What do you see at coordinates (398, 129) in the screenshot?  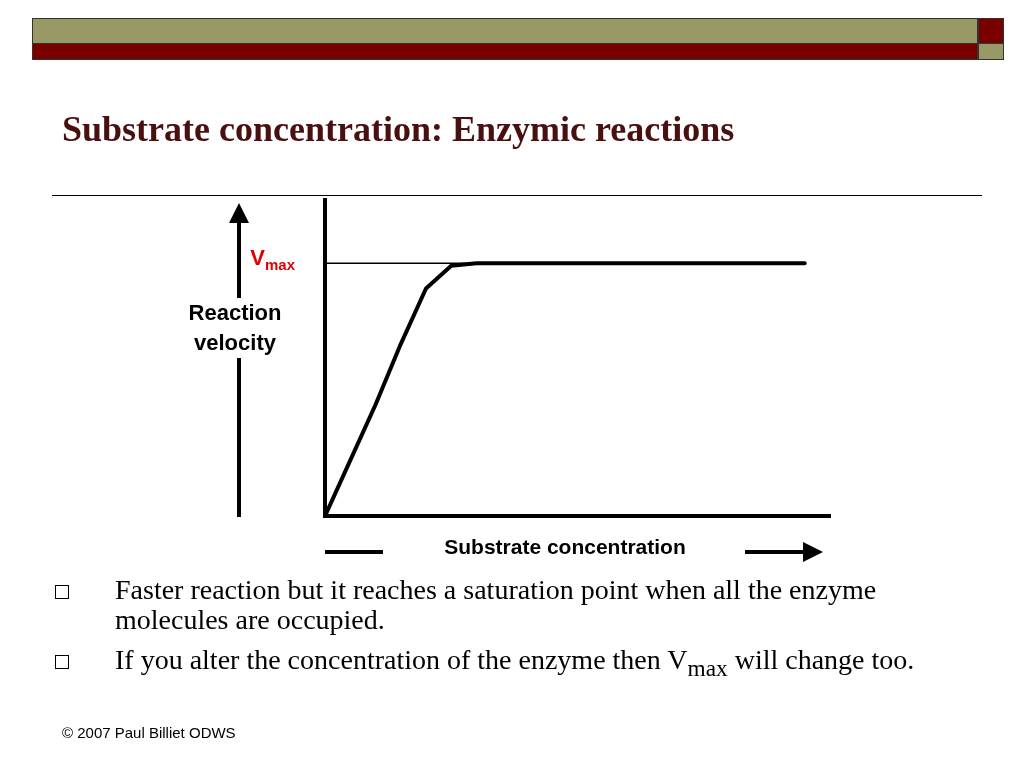 I see `chart-title: Substrate concentration: Enzymic reactions` at bounding box center [398, 129].